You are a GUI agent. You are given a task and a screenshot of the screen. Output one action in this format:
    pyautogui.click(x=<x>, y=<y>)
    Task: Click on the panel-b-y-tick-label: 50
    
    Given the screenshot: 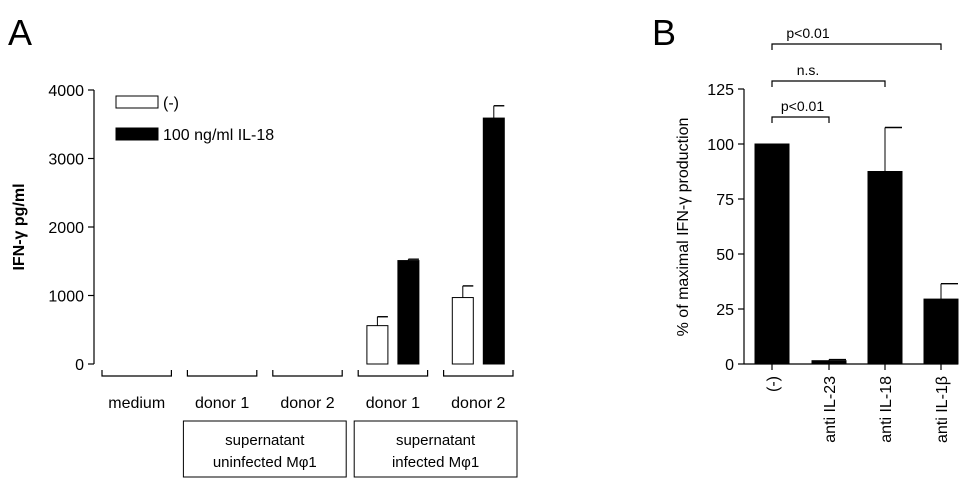 What is the action you would take?
    pyautogui.click(x=725, y=255)
    